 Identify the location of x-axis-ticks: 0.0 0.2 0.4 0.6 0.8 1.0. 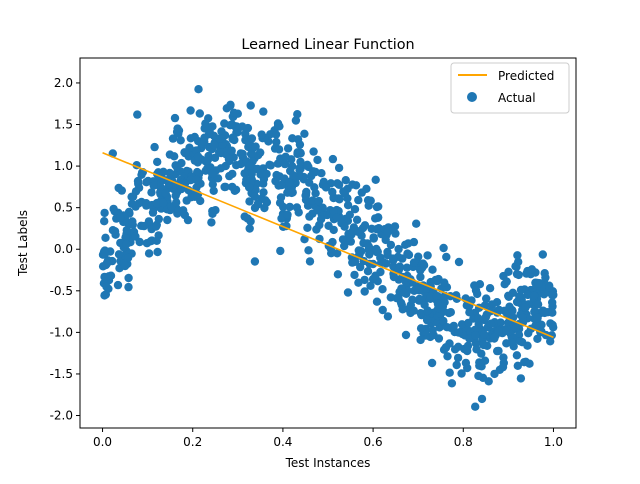
(328, 438).